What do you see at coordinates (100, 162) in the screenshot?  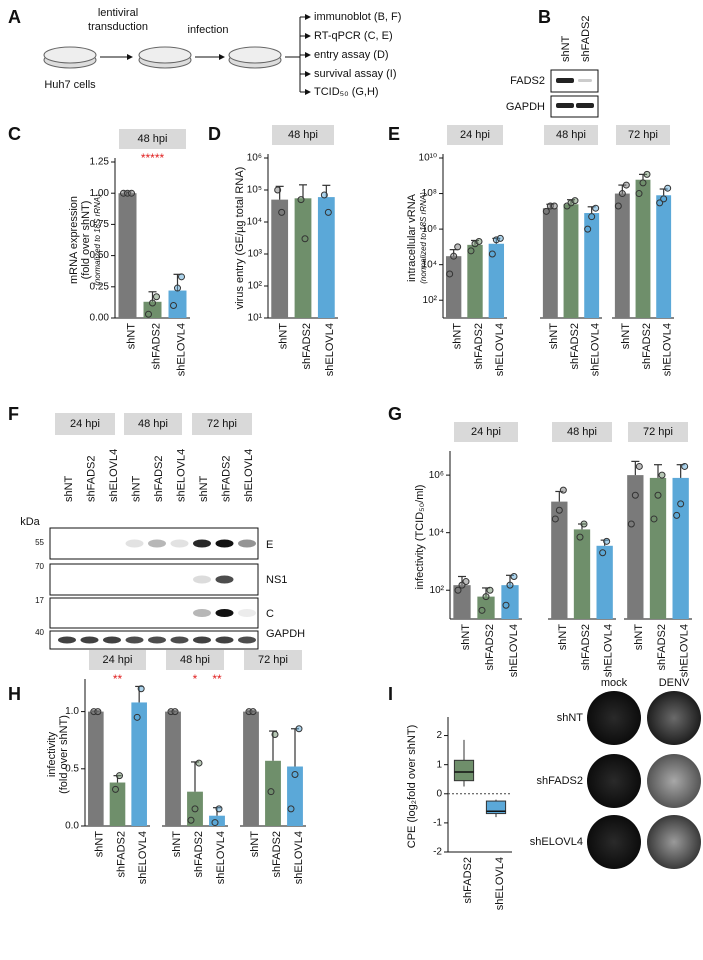 I see `y-tick-label: 1.25` at bounding box center [100, 162].